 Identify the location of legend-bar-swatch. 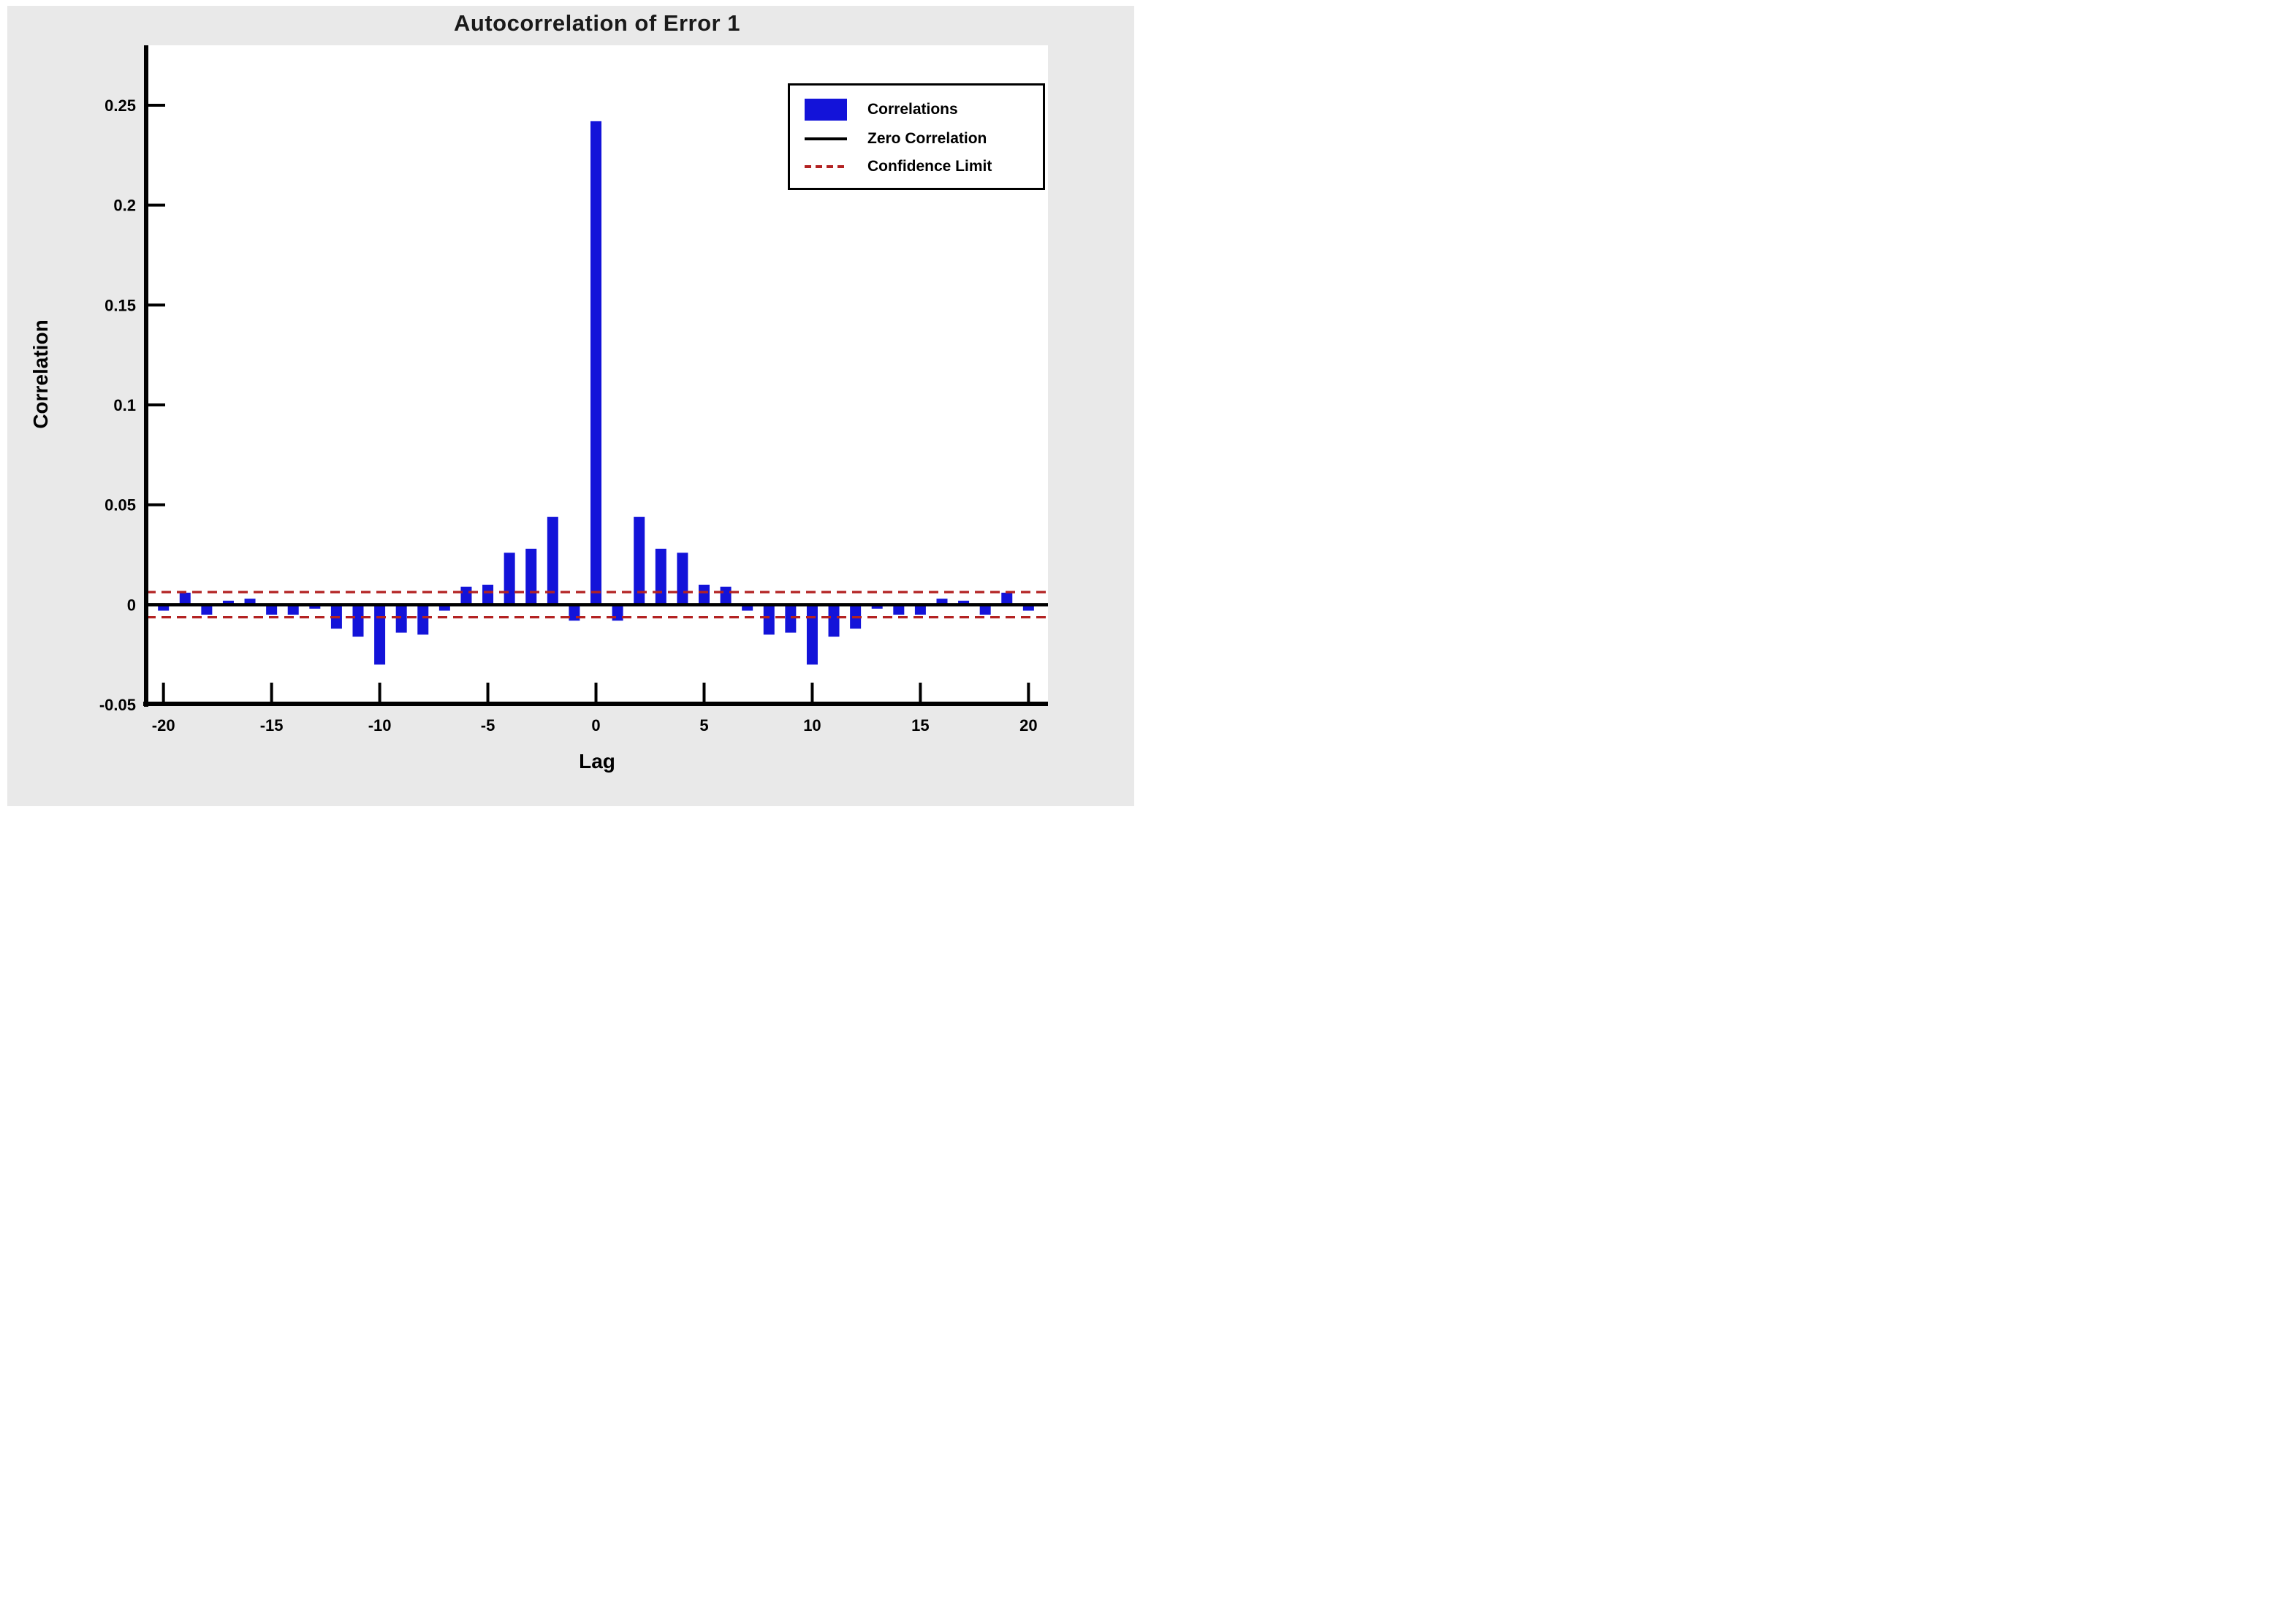
(826, 110).